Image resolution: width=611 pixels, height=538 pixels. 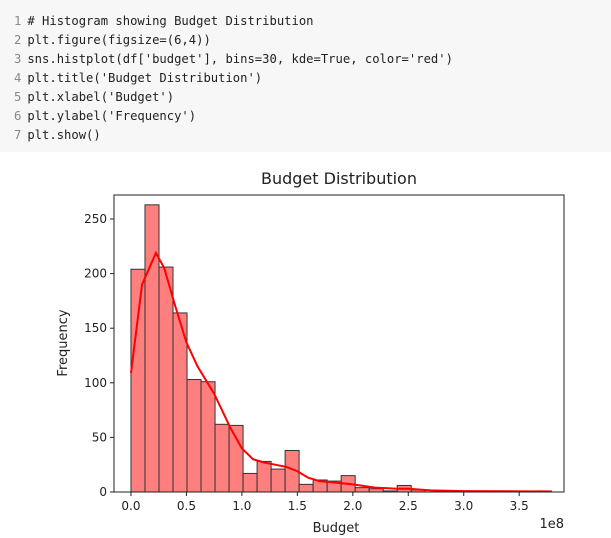 What do you see at coordinates (18, 97) in the screenshot?
I see `line-number: 5` at bounding box center [18, 97].